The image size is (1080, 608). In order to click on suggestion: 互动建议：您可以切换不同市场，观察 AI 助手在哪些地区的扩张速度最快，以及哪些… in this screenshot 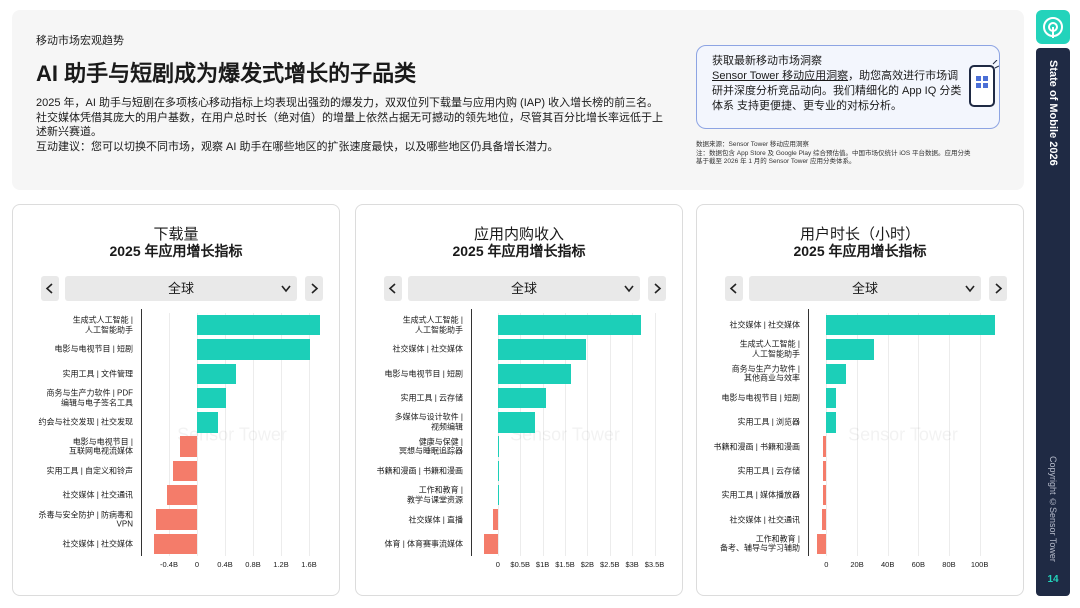, I will do `click(297, 146)`.